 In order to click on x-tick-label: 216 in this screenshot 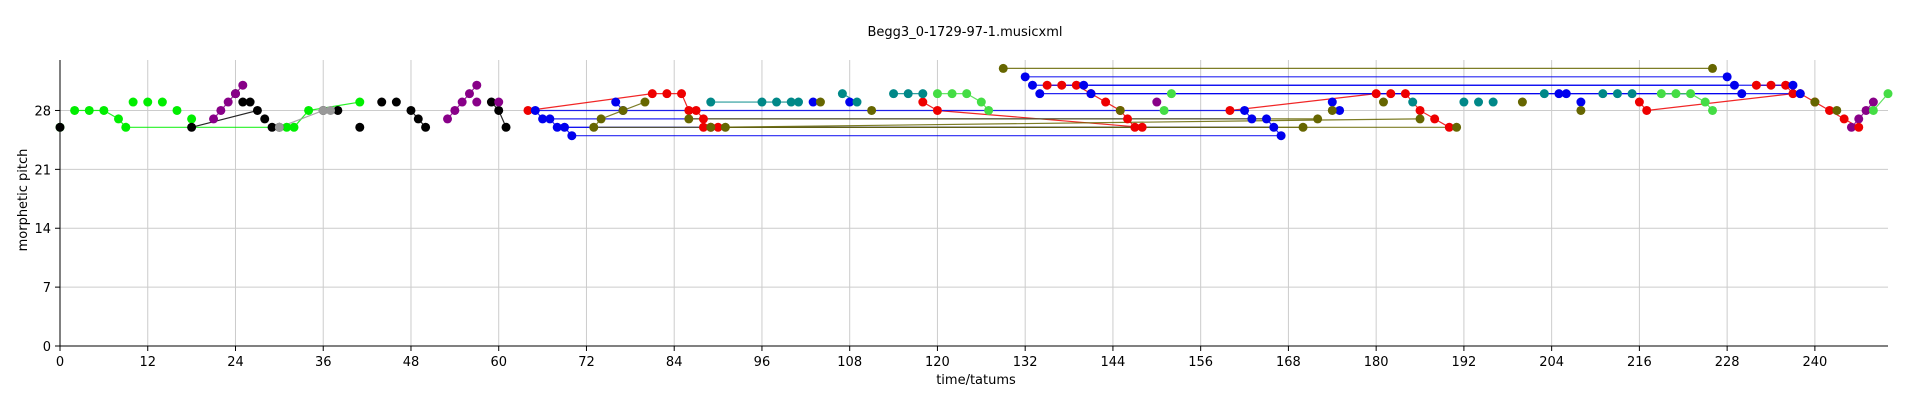, I will do `click(1639, 362)`.